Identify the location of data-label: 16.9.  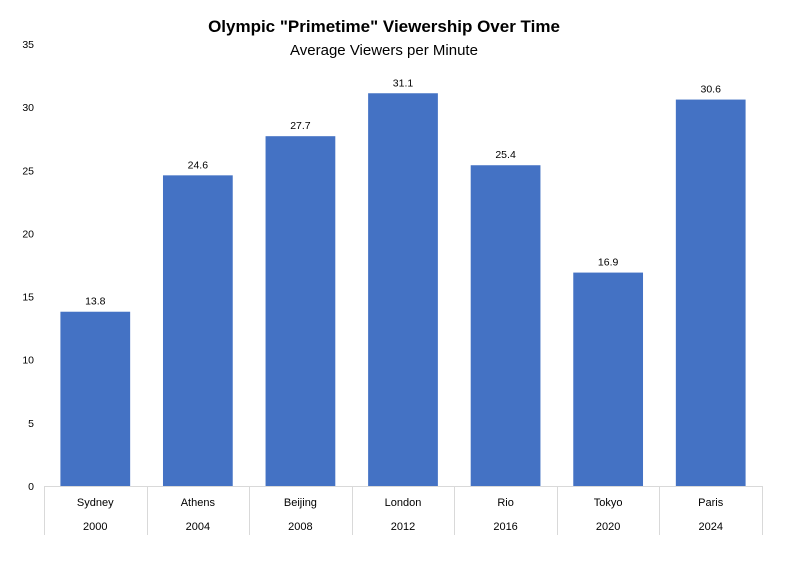
(608, 263).